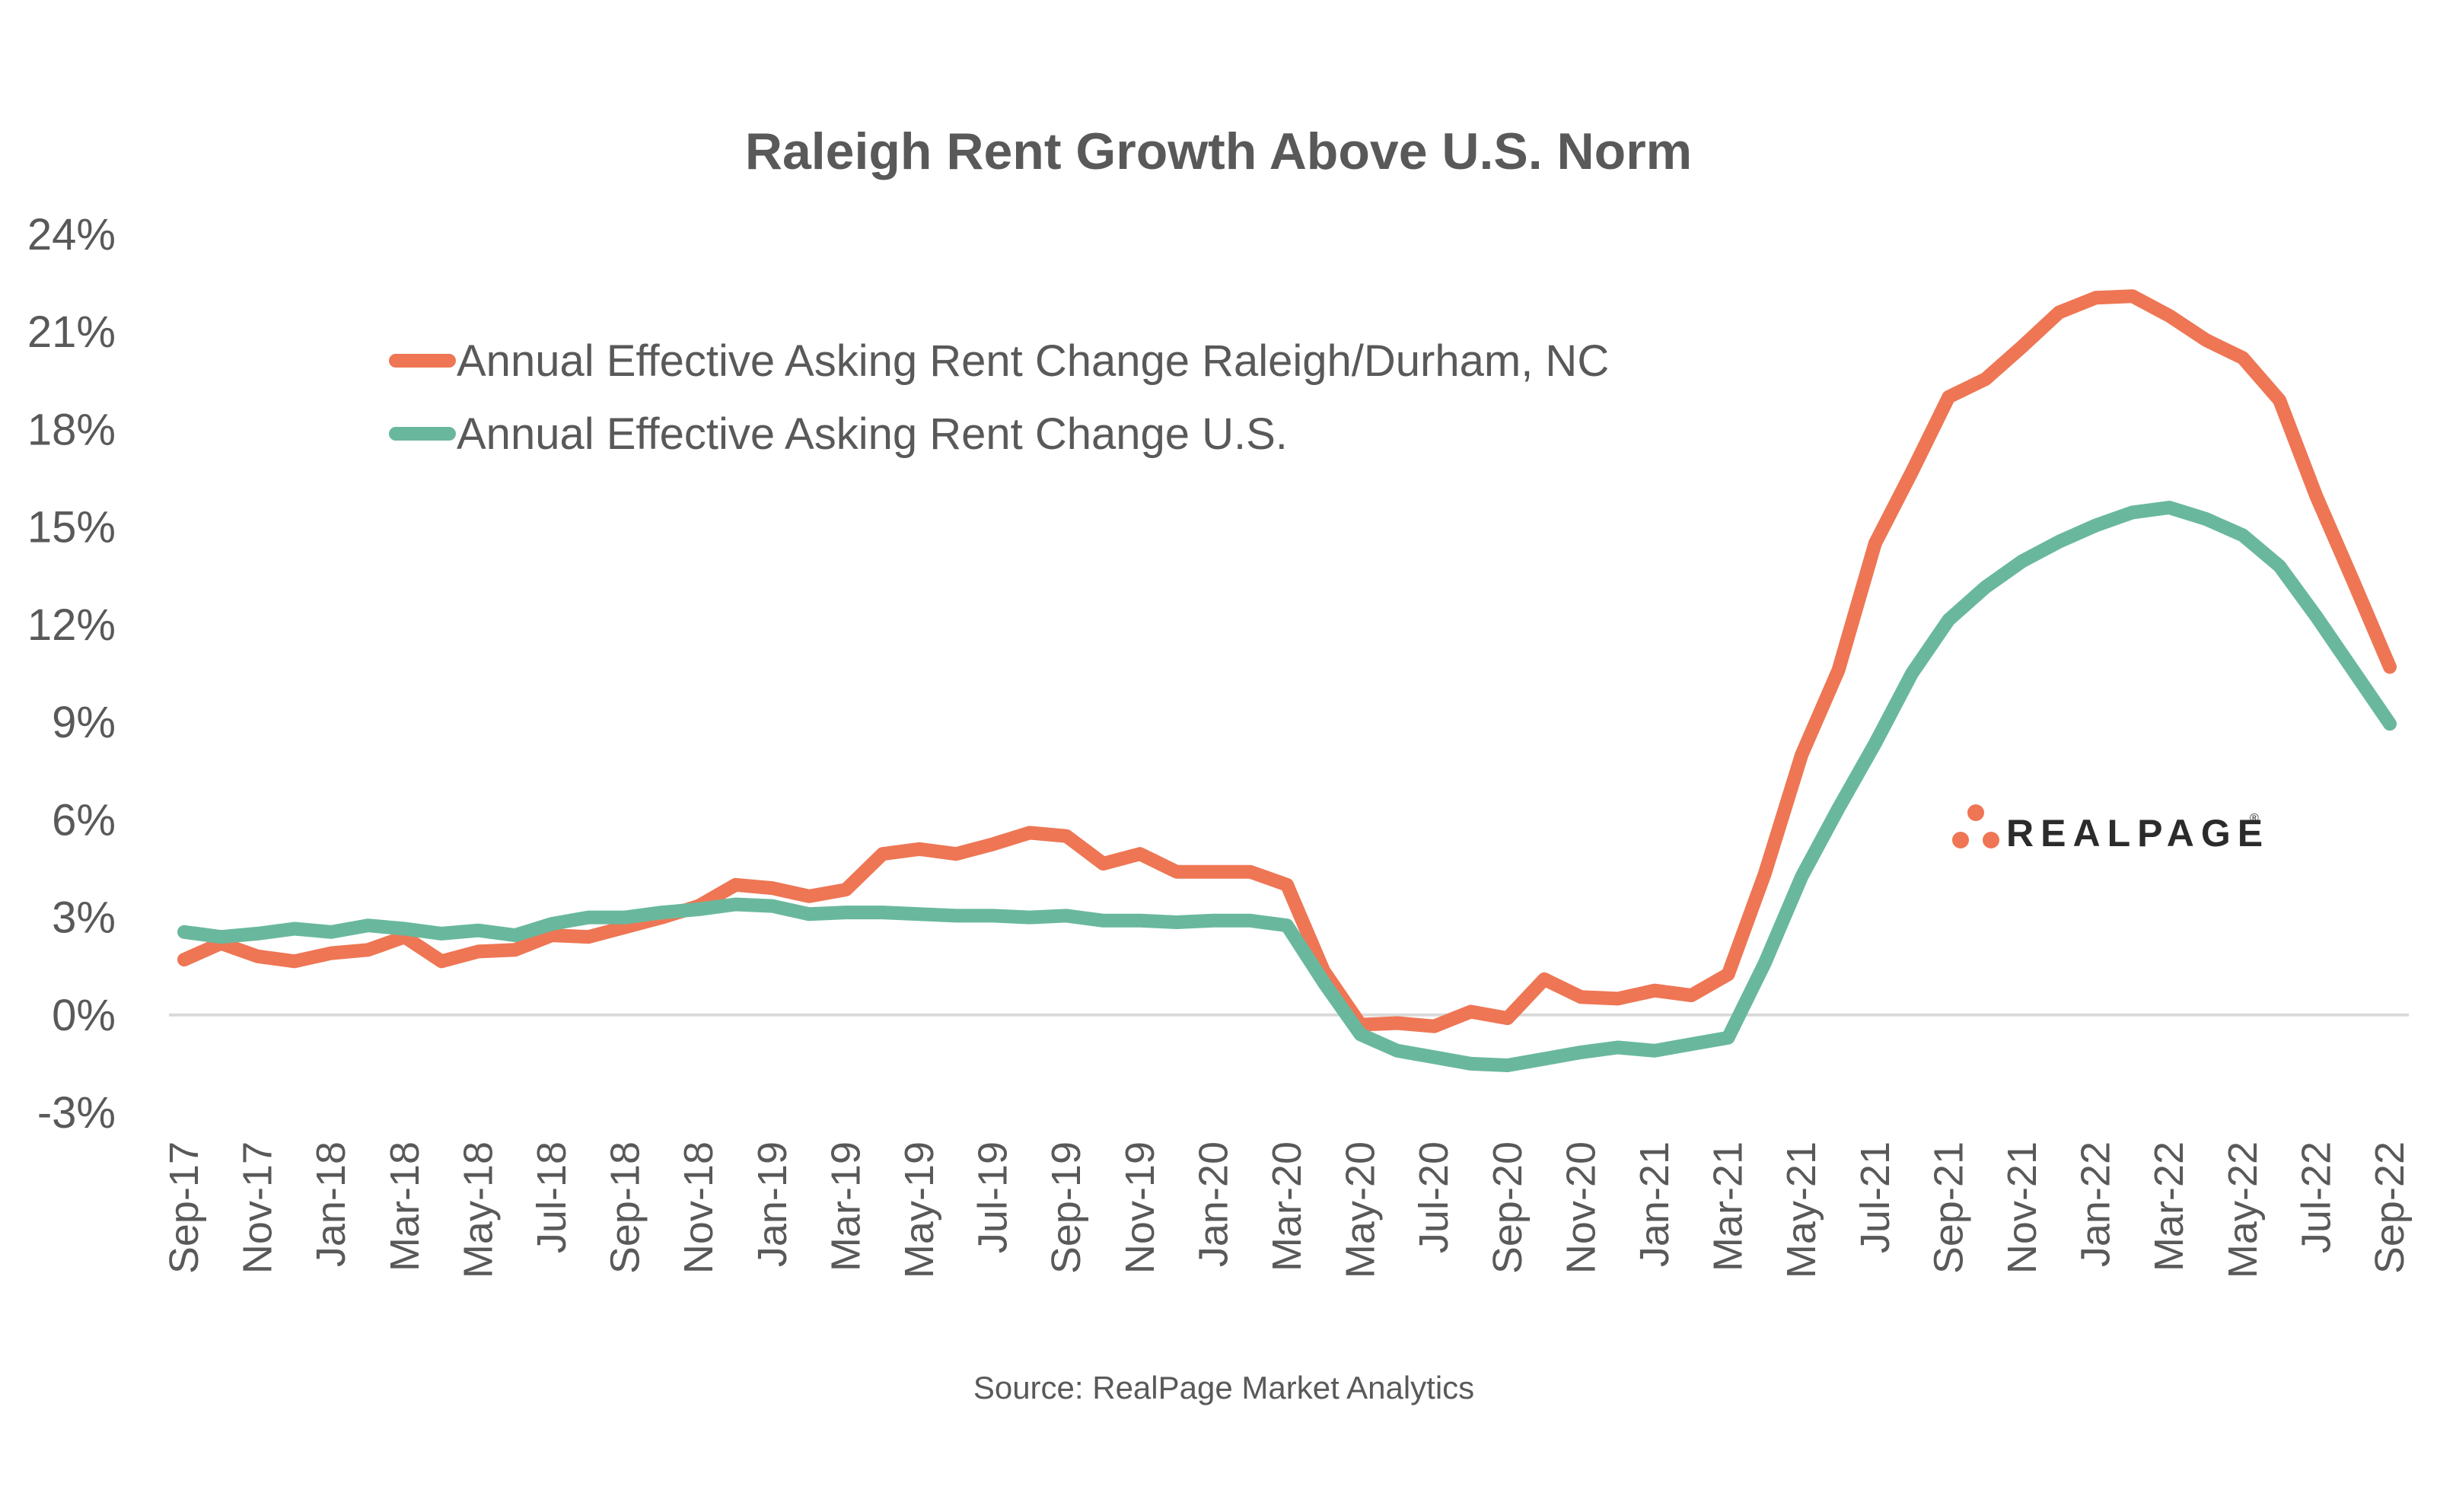 This screenshot has width=2437, height=1512. I want to click on realpage-logo: REALPAGE ®, so click(2111, 829).